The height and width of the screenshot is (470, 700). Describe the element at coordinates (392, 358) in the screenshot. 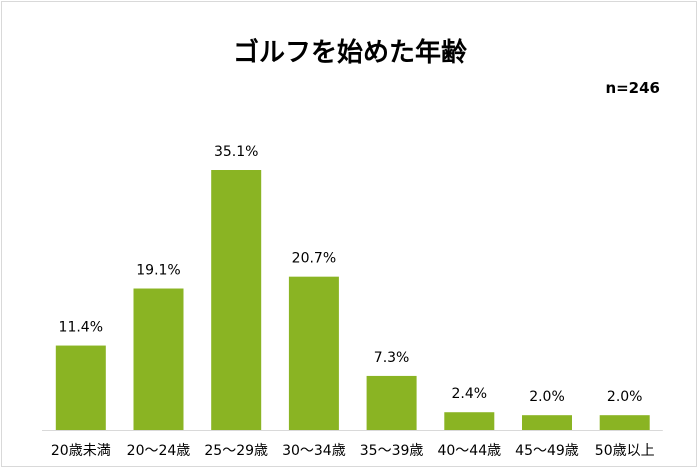

I see `data-label: 7.3%` at that location.